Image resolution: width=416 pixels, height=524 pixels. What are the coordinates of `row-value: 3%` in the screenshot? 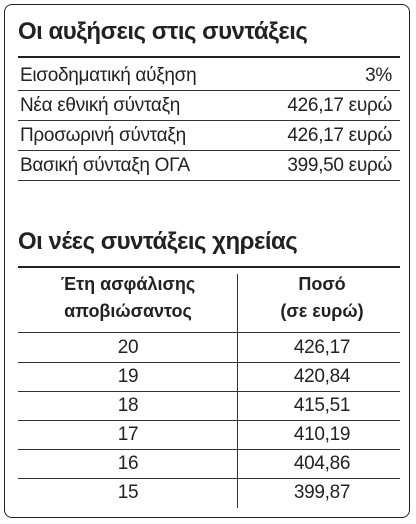 It's located at (378, 75).